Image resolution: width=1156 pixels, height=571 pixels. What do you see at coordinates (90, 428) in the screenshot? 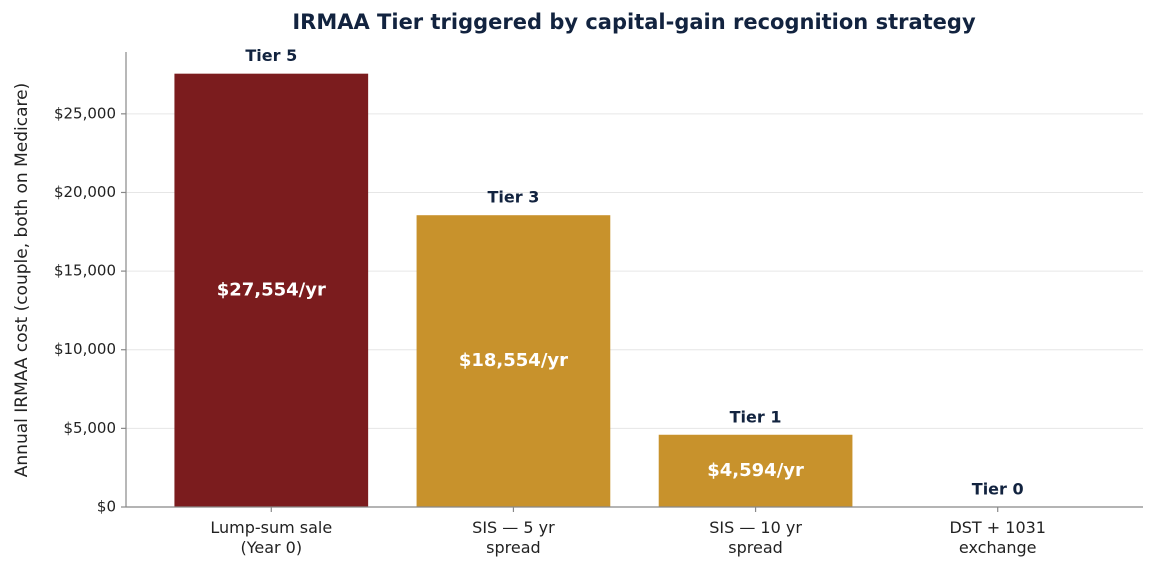
I see `y-tick-label: $5,000` at bounding box center [90, 428].